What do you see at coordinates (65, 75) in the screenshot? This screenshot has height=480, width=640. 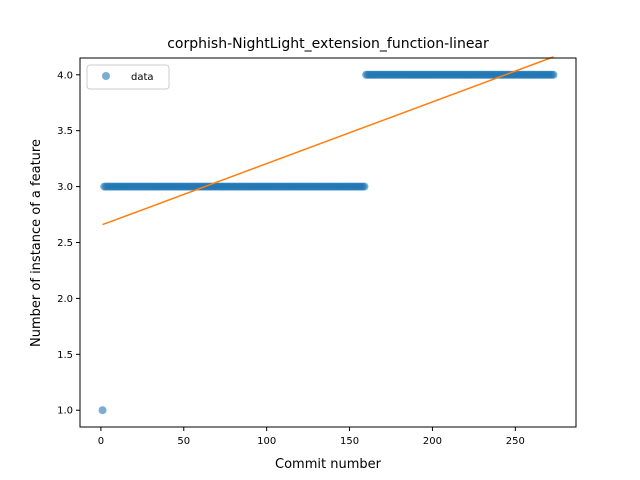 I see `y-tick-label: 4.0` at bounding box center [65, 75].